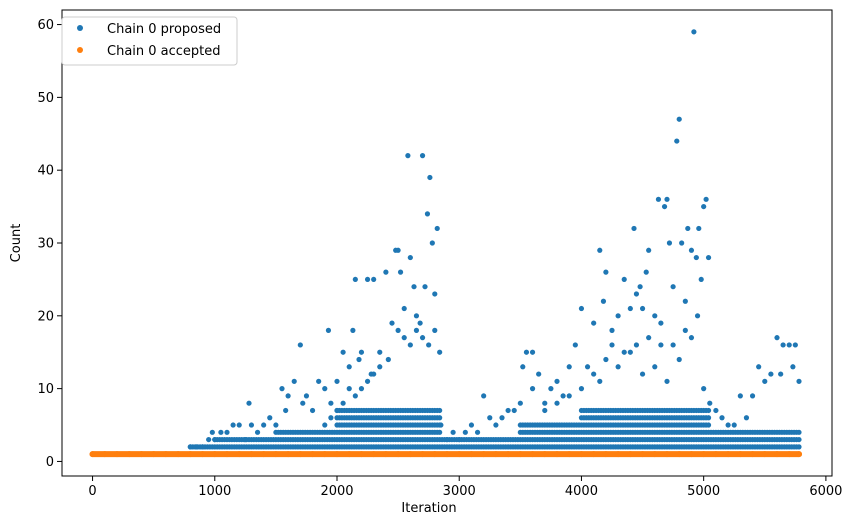  I want to click on legend-label-proposed: Chain 0 proposed, so click(164, 29).